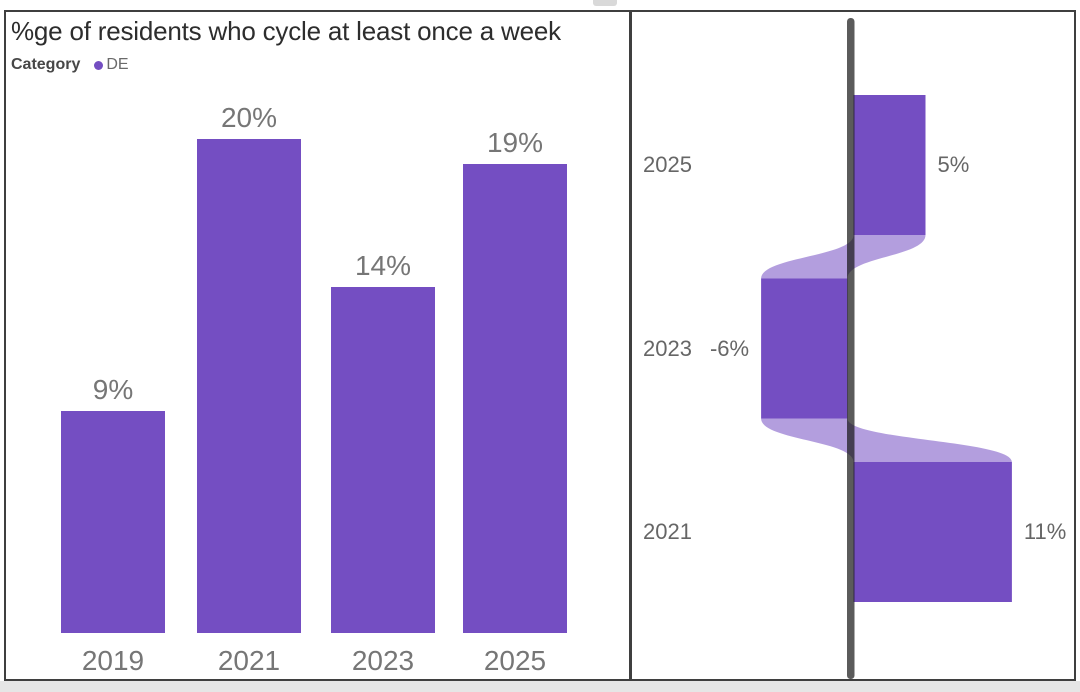  What do you see at coordinates (953, 164) in the screenshot?
I see `value-label: 5%` at bounding box center [953, 164].